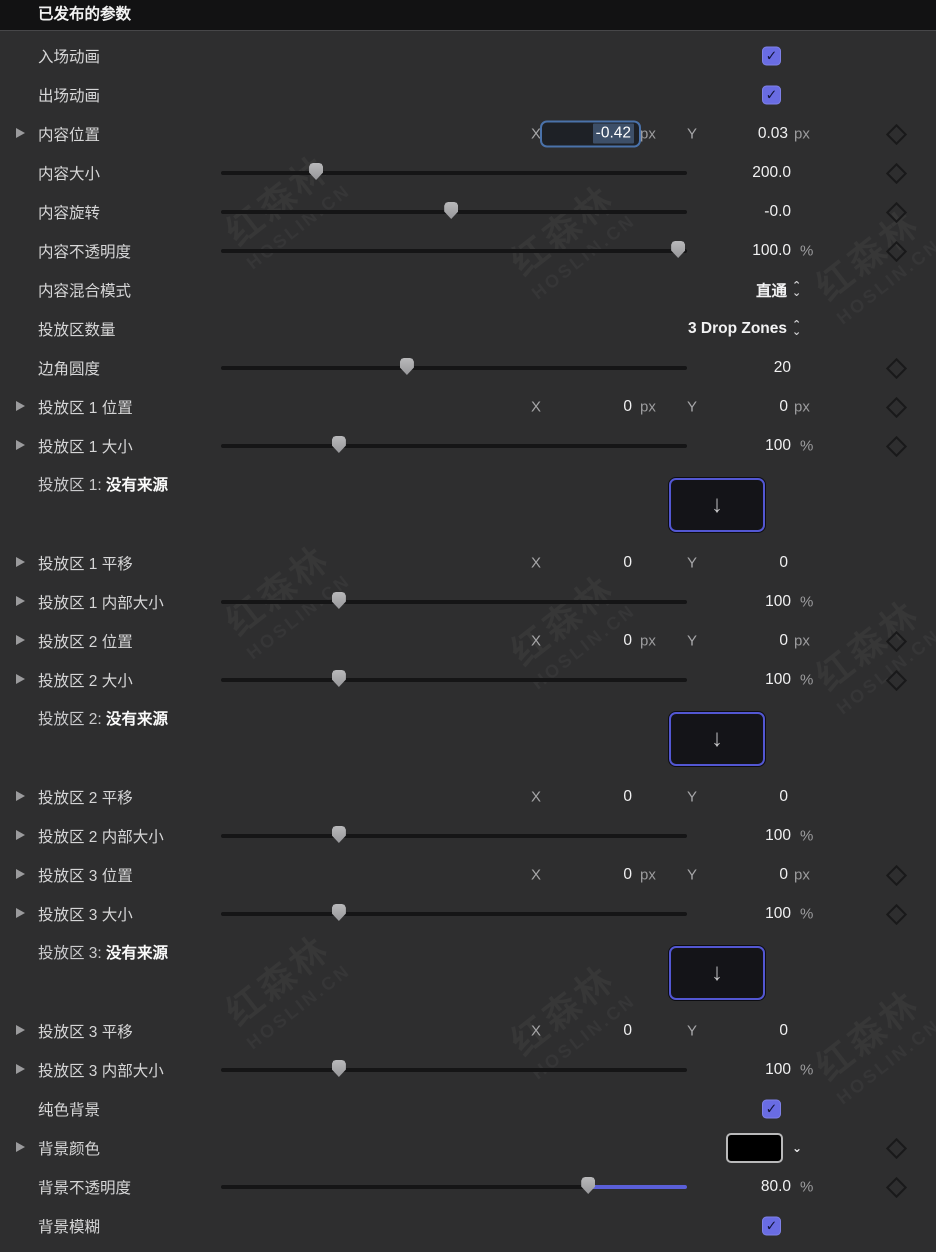 This screenshot has height=1252, width=936. What do you see at coordinates (85, 447) in the screenshot?
I see `param-label: 投放区 1 大小` at bounding box center [85, 447].